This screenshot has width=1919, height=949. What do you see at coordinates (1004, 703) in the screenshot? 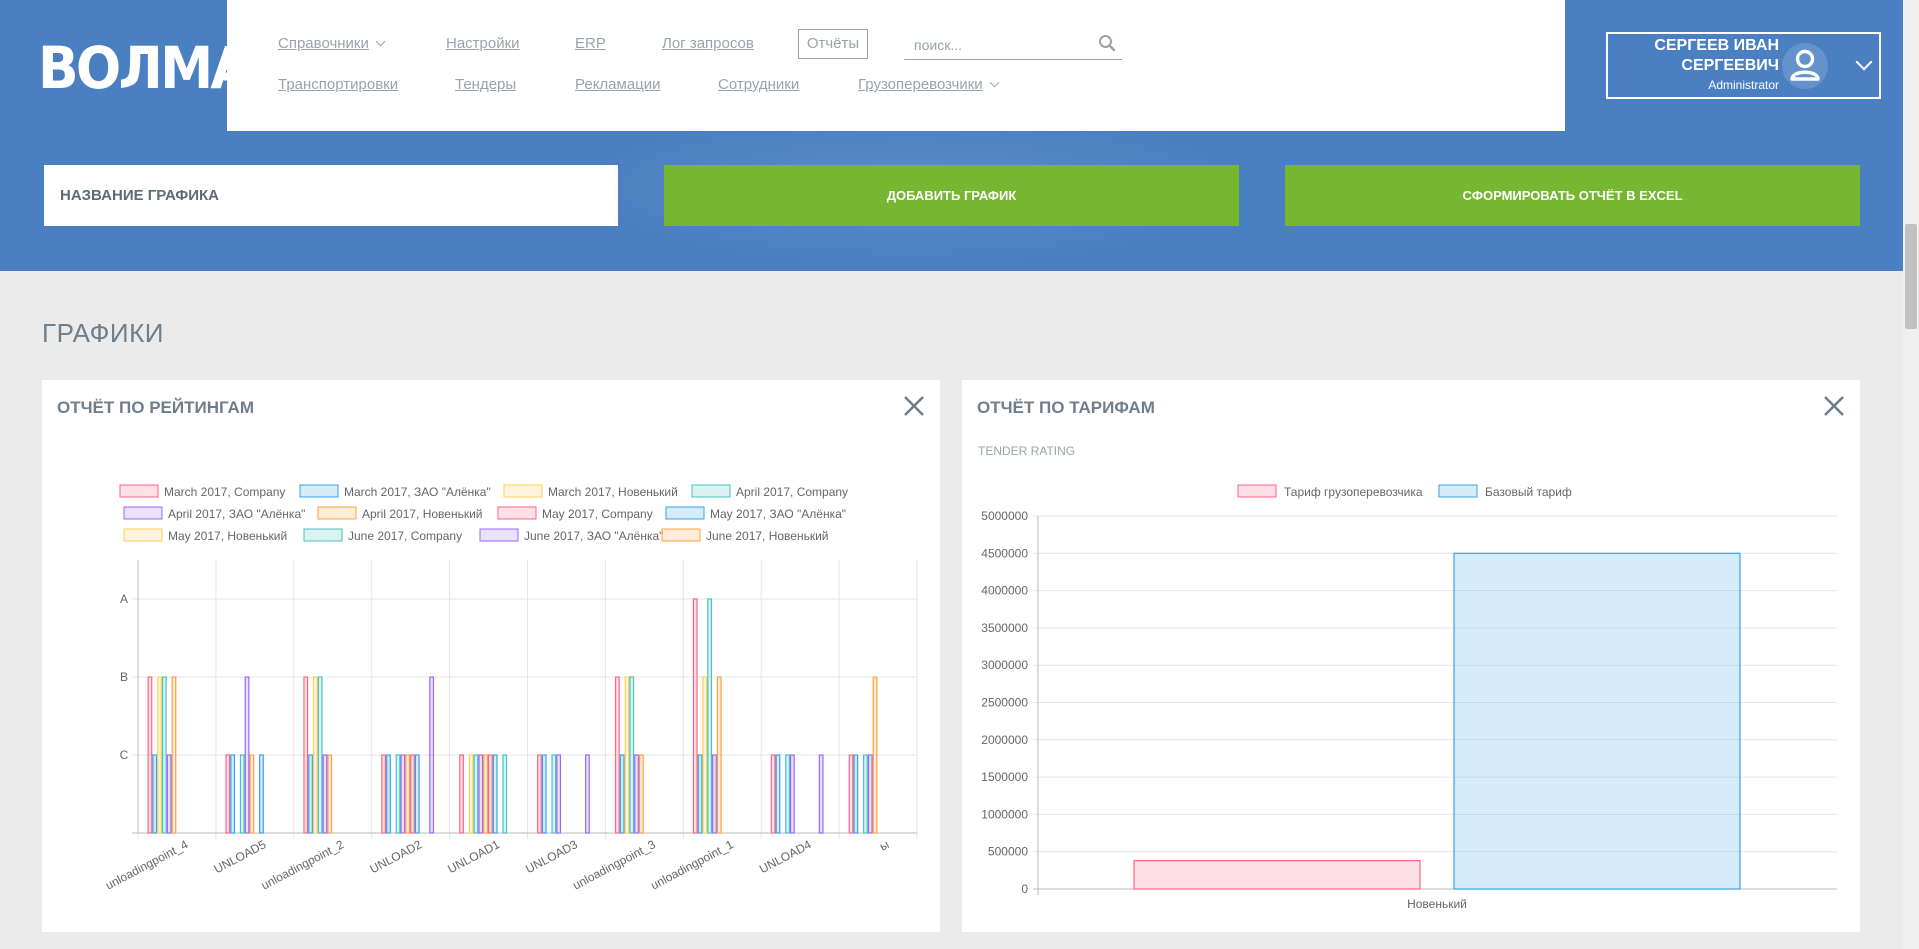
I see `y-tick-label: 2500000` at bounding box center [1004, 703].